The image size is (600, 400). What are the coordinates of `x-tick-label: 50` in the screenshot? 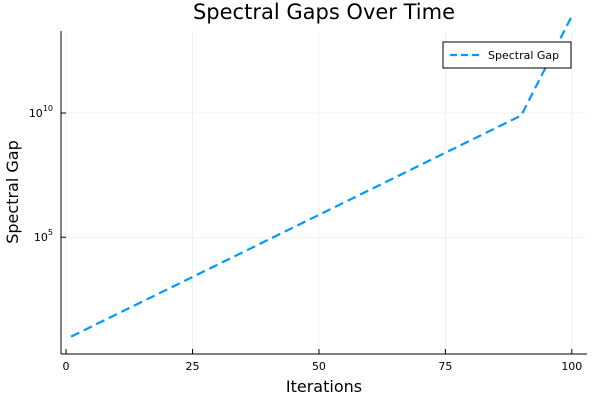 It's located at (319, 366).